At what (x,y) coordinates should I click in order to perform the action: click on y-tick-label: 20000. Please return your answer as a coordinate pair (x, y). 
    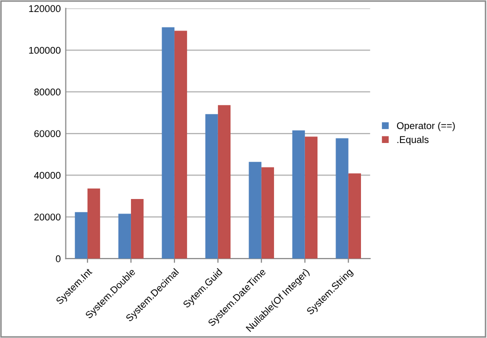
    Looking at the image, I should click on (47, 217).